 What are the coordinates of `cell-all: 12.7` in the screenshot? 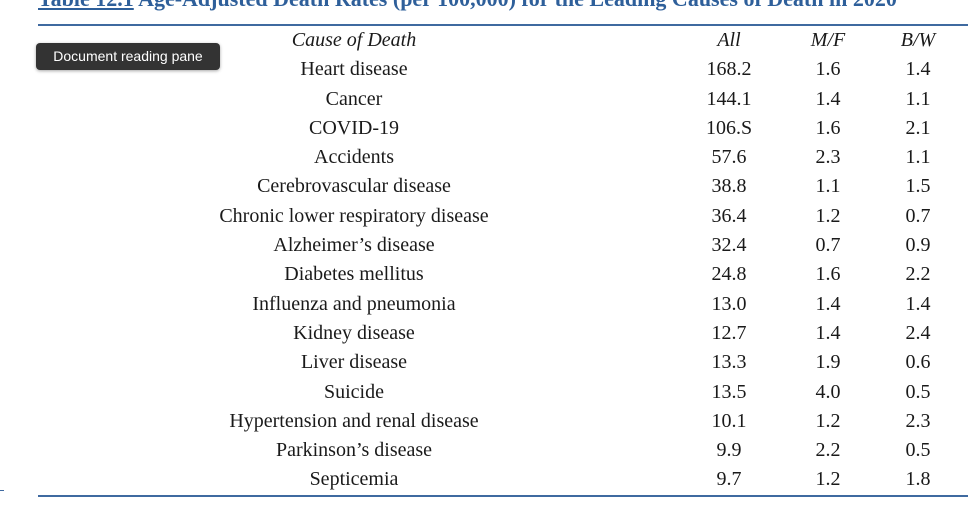 It's located at (729, 332).